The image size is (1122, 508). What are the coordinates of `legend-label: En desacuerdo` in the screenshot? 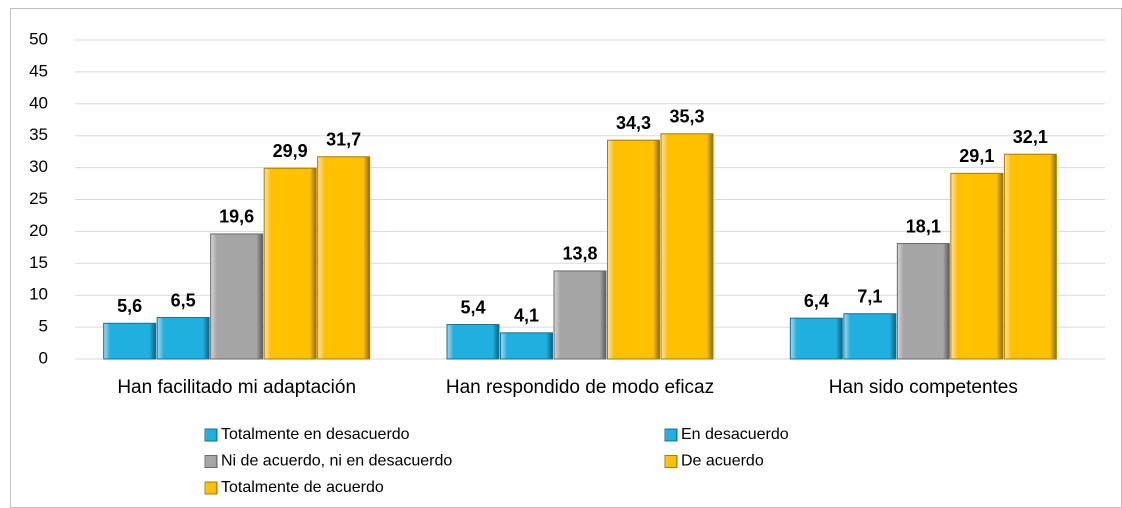 It's located at (735, 434).